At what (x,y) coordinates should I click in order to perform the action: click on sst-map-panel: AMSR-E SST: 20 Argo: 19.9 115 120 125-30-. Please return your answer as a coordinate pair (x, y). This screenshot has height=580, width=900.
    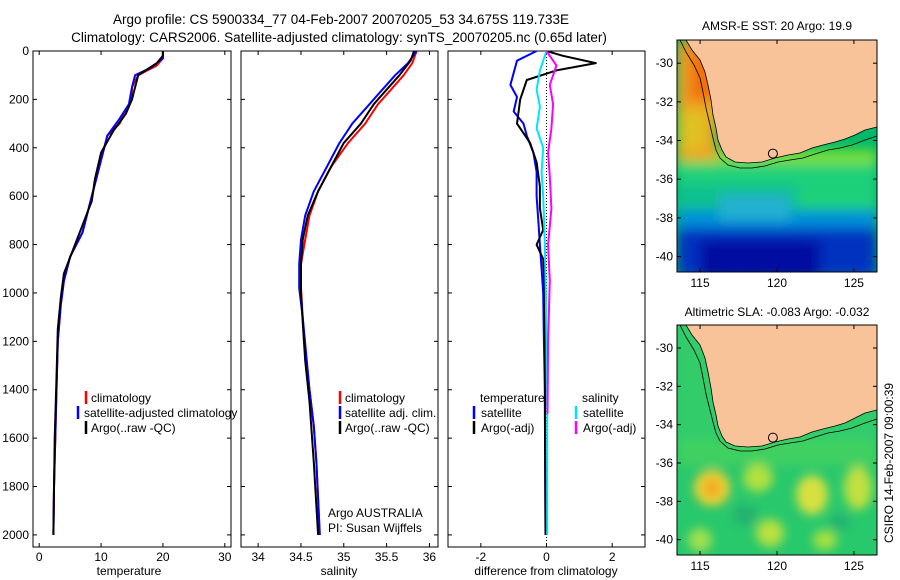
    Looking at the image, I should click on (767, 154).